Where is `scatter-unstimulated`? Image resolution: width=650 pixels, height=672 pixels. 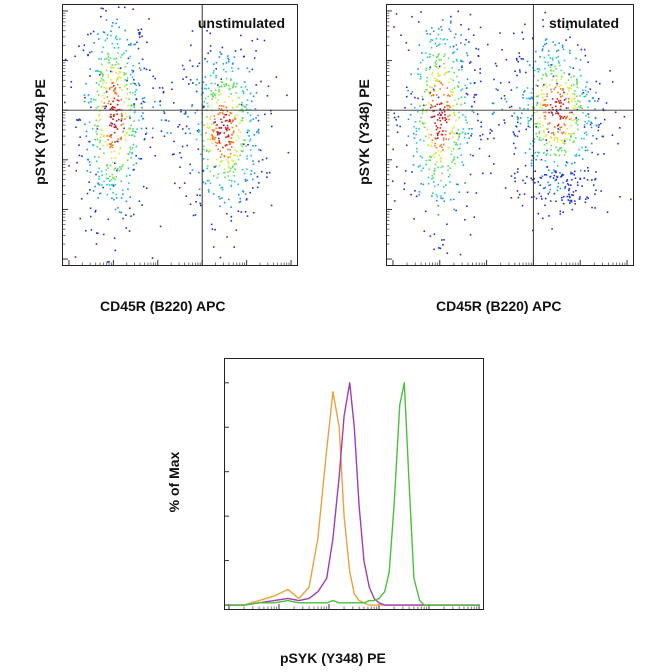 scatter-unstimulated is located at coordinates (180, 135).